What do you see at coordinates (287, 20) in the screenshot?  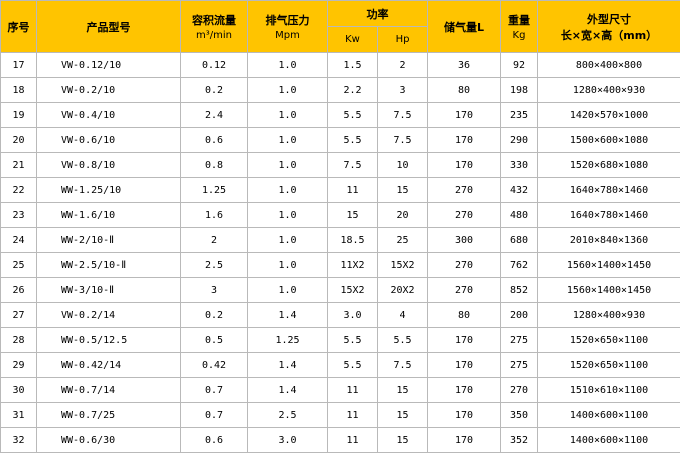 I see `header-text: 排气压力` at bounding box center [287, 20].